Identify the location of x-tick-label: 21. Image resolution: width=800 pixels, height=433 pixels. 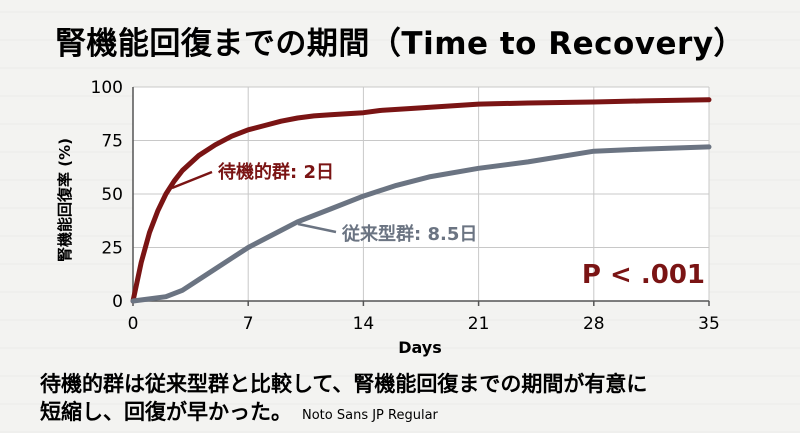
(479, 324).